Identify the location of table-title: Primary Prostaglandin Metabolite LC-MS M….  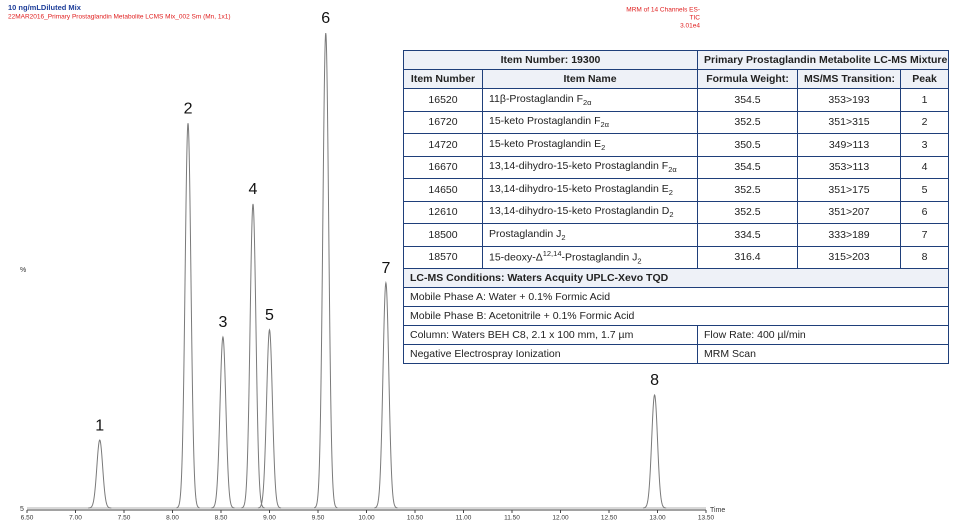
(823, 60).